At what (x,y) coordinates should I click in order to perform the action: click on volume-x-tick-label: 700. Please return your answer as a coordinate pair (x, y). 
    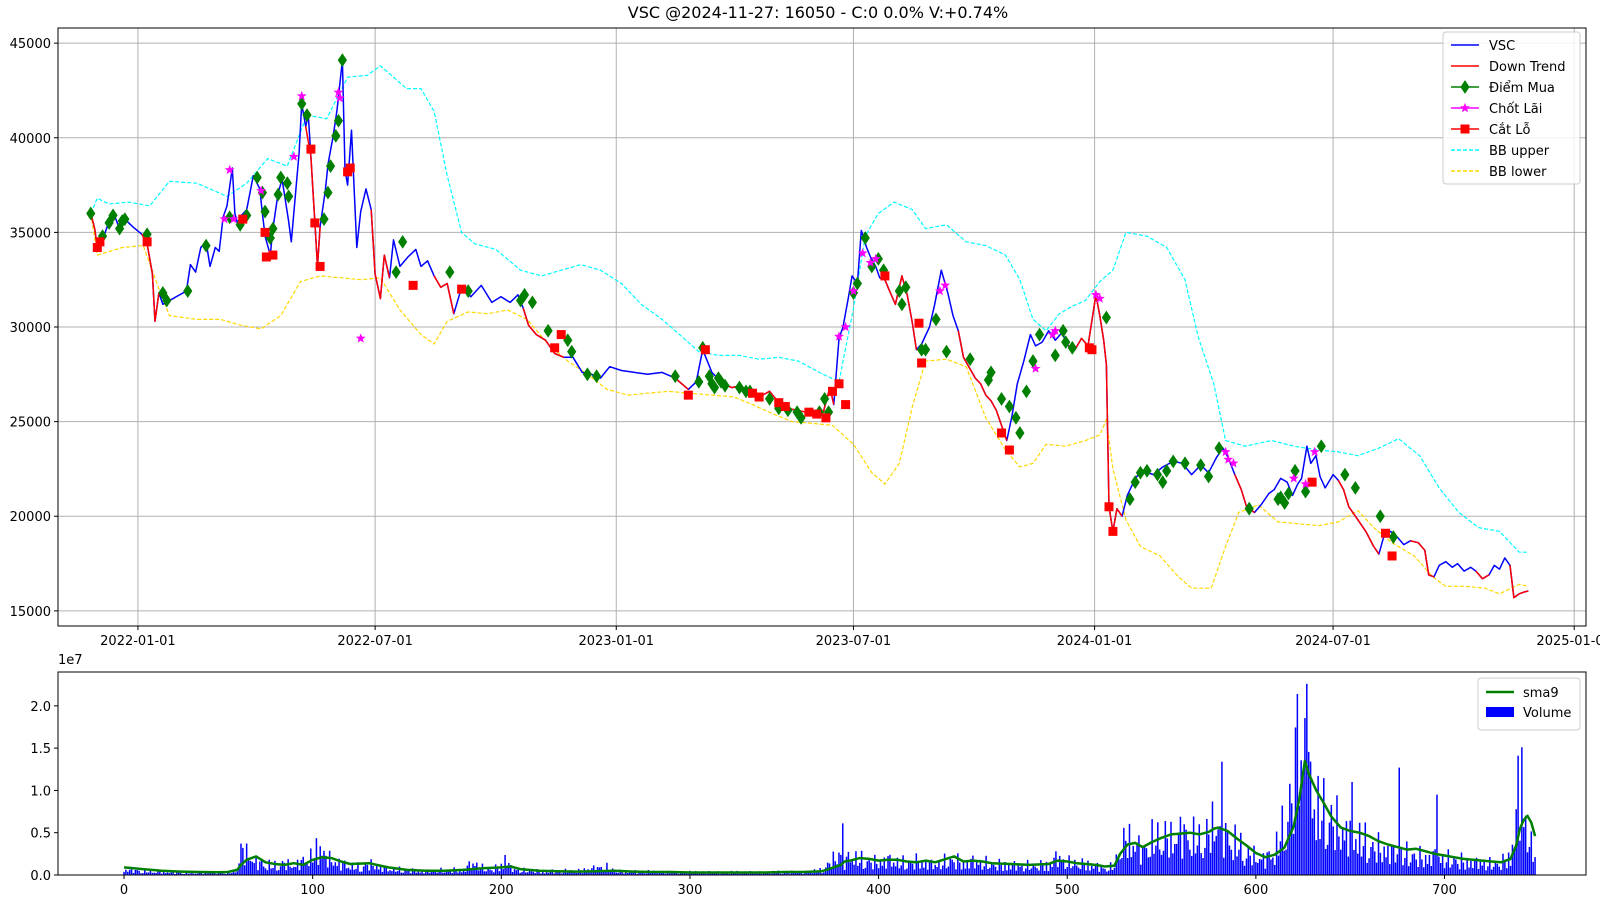
    Looking at the image, I should click on (1444, 890).